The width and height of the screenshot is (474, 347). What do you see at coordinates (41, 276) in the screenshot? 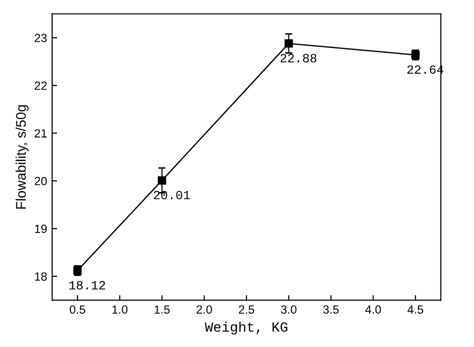
I see `y-tick-label: 18` at bounding box center [41, 276].